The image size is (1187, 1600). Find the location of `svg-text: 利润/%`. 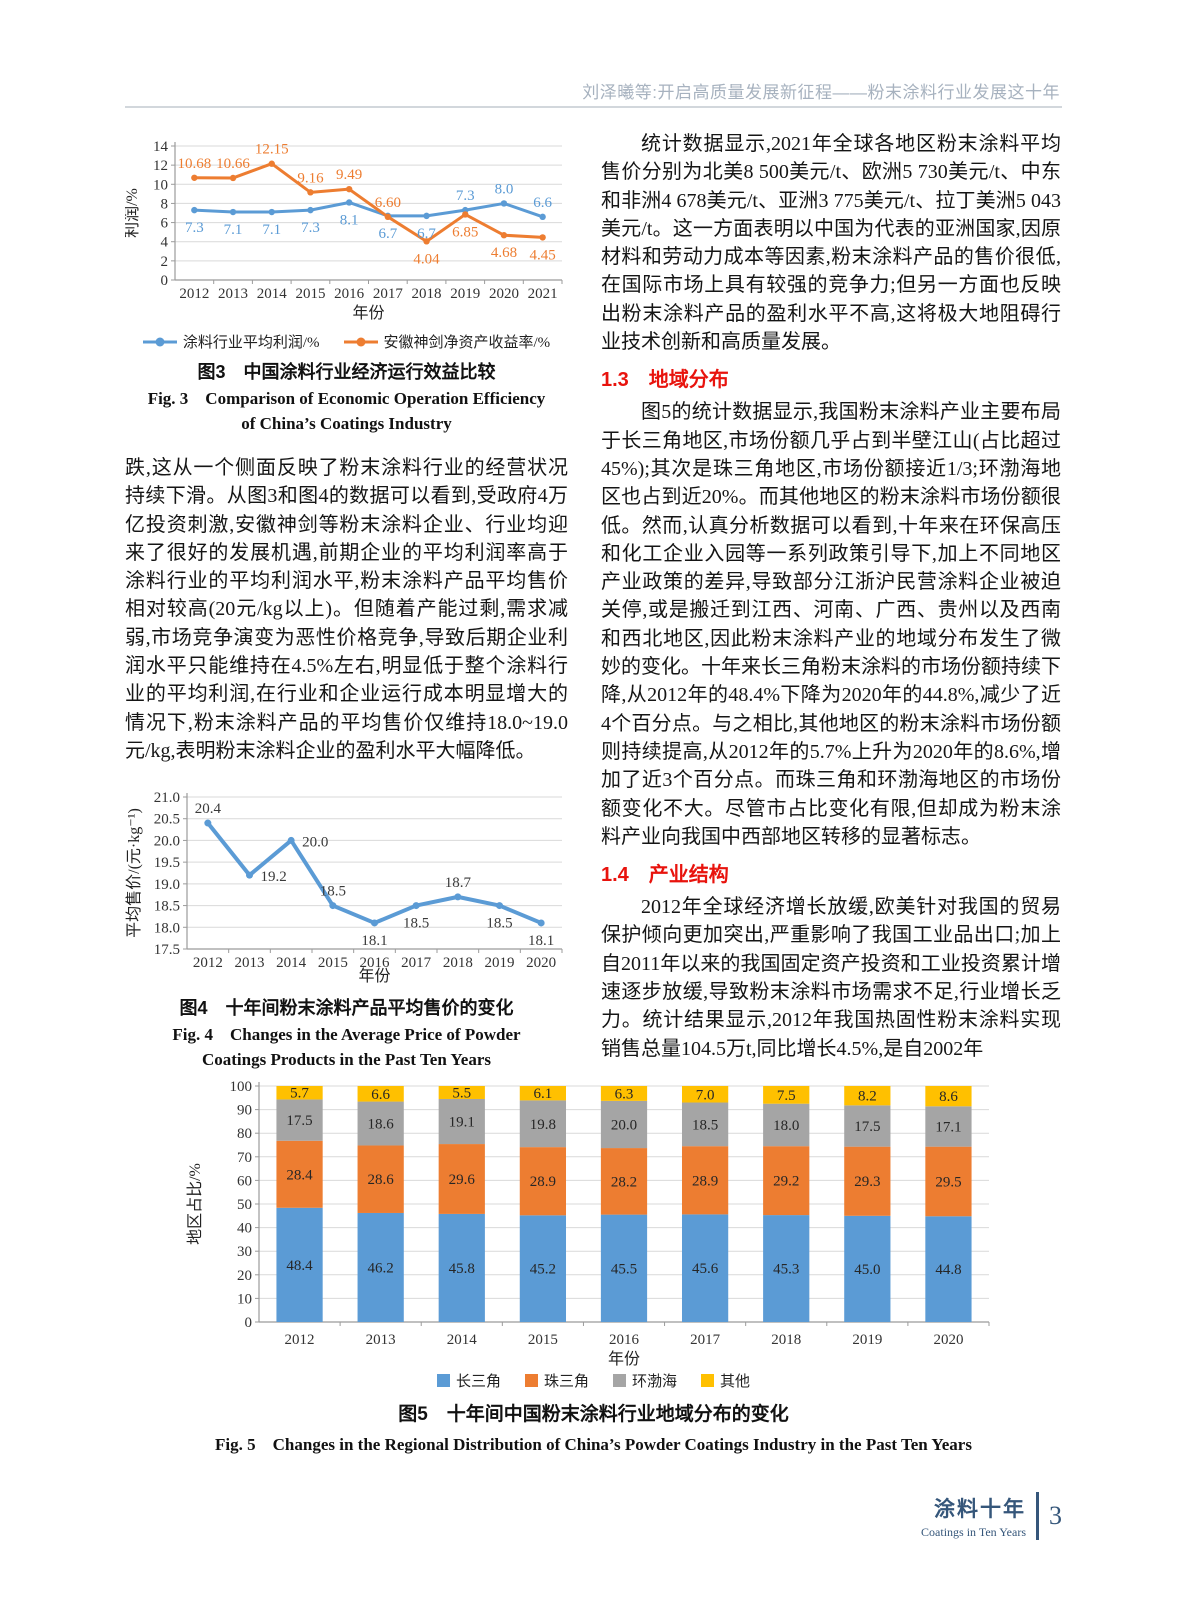

svg-text: 利润/% is located at coordinates (133, 213).